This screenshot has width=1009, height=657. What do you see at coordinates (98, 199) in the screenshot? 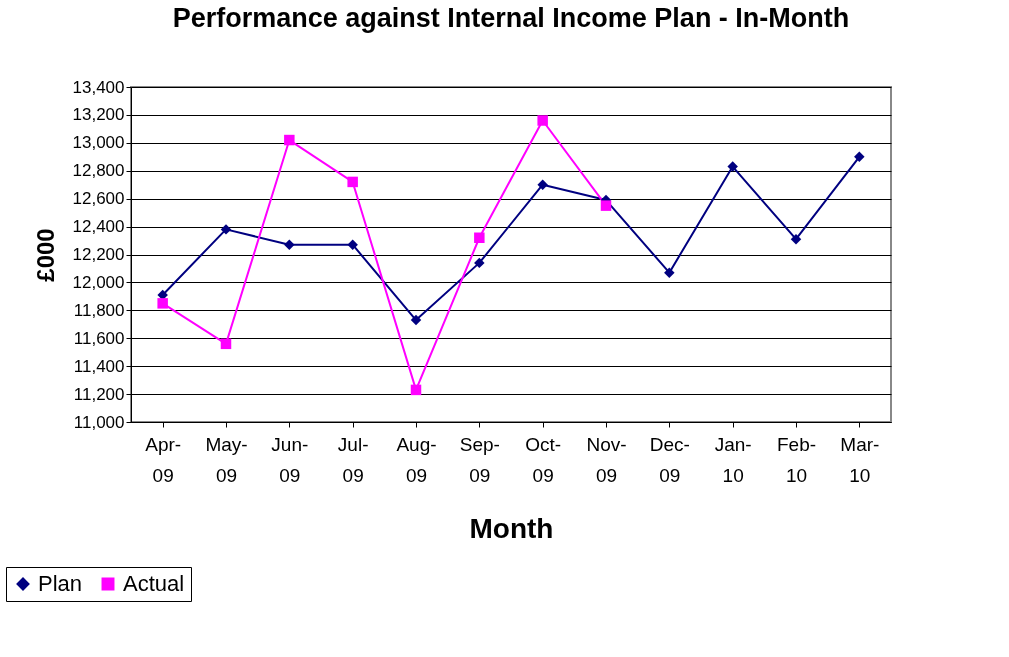
I see `y-tick-label: 12,600` at bounding box center [98, 199].